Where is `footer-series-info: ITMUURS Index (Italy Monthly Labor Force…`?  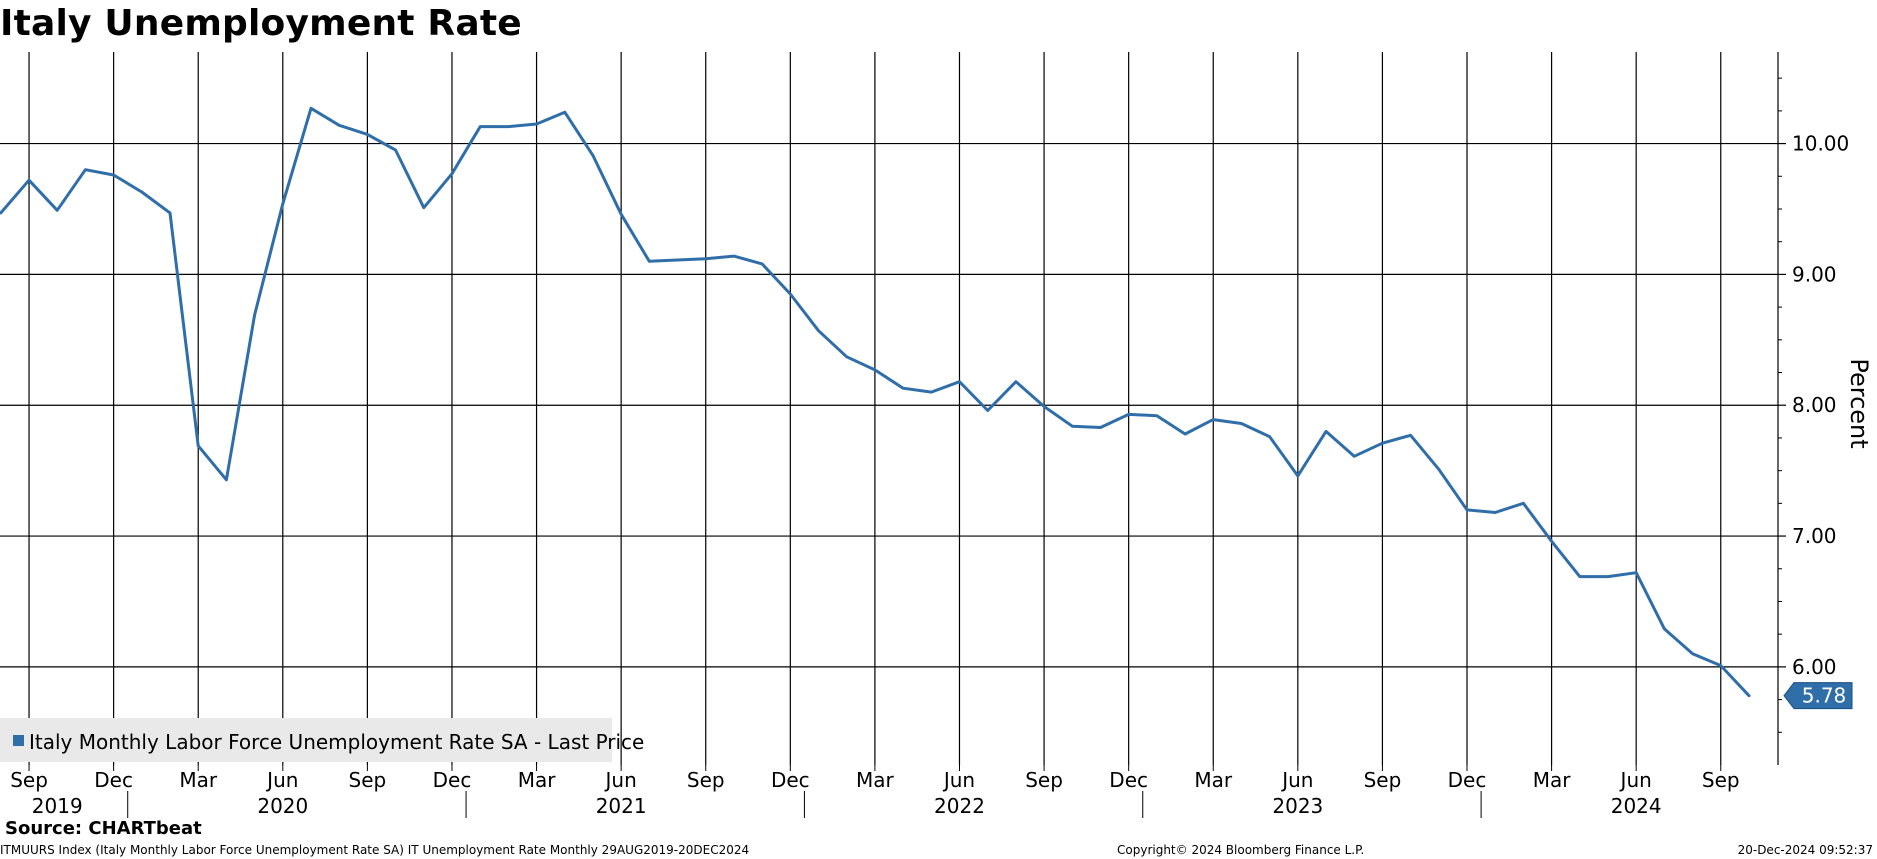
footer-series-info: ITMUURS Index (Italy Monthly Labor Force… is located at coordinates (375, 850).